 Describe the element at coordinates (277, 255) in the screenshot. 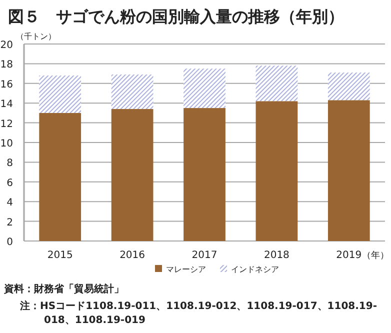

I see `x-tick-label: 2018` at that location.